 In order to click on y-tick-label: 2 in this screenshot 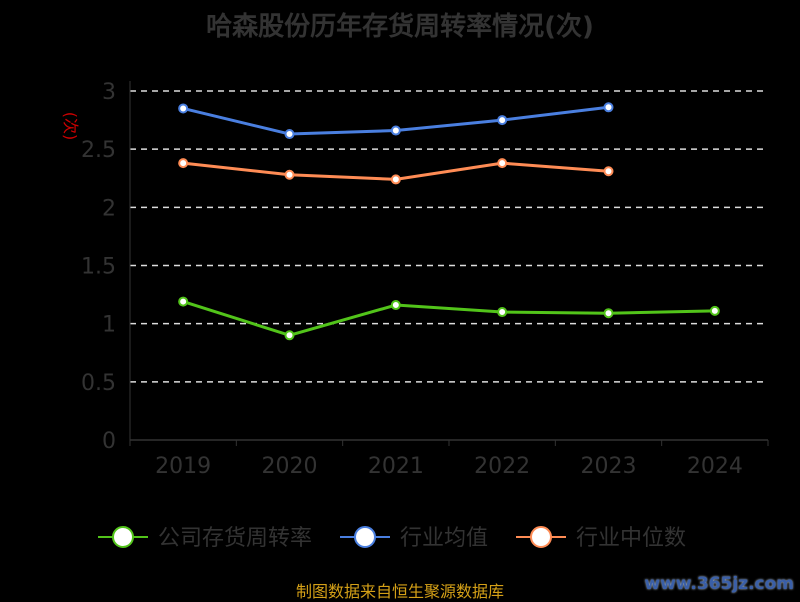, I will do `click(109, 208)`.